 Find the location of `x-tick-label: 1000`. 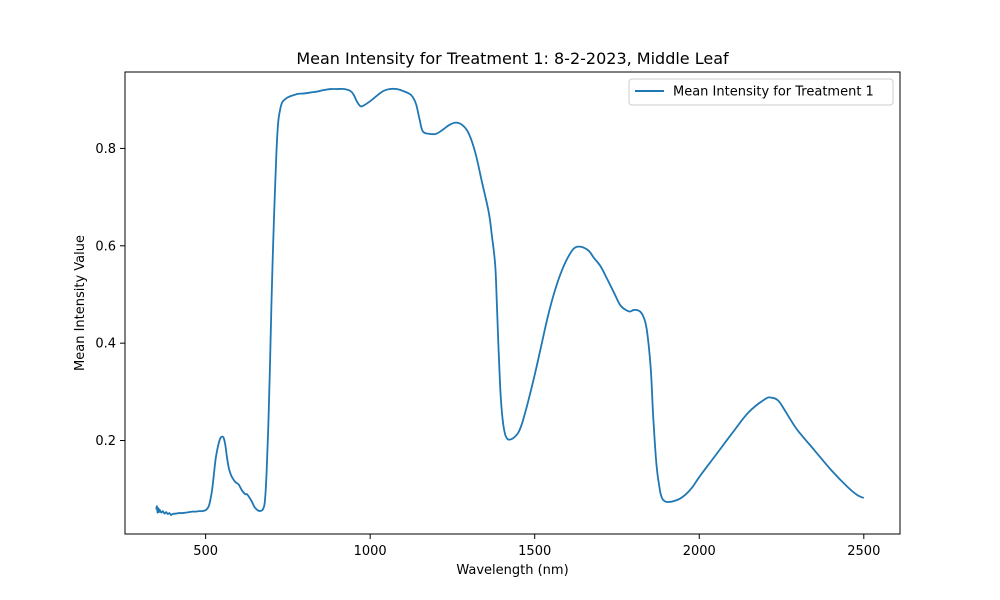

x-tick-label: 1000 is located at coordinates (370, 551).